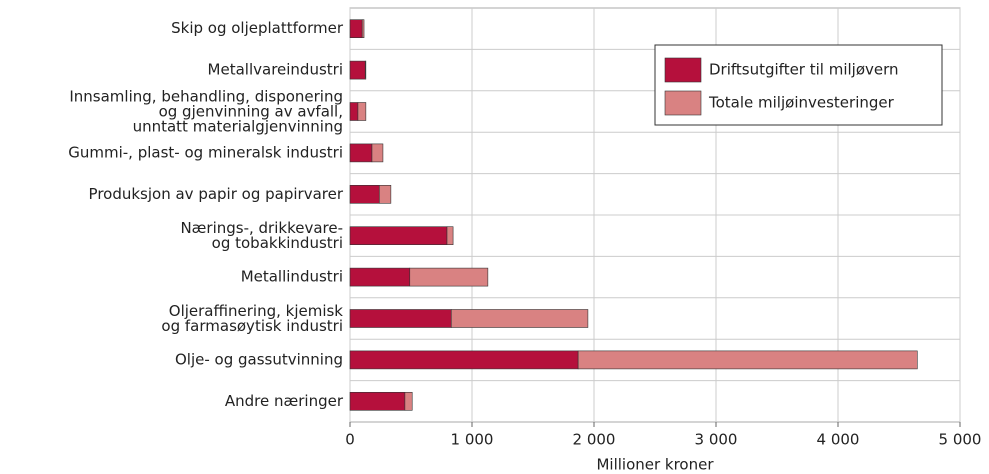 Image resolution: width=989 pixels, height=474 pixels. What do you see at coordinates (292, 277) in the screenshot?
I see `y-tick-label: Metallindustri` at bounding box center [292, 277].